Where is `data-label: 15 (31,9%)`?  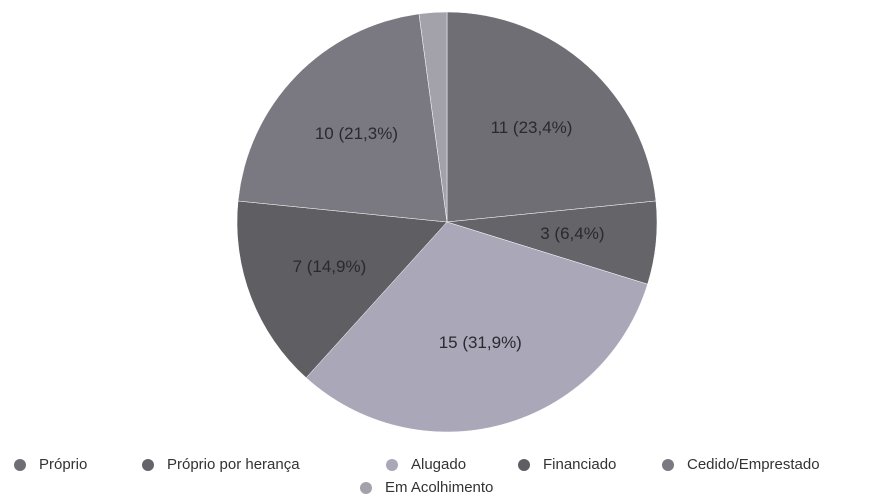
data-label: 15 (31,9%) is located at coordinates (480, 342).